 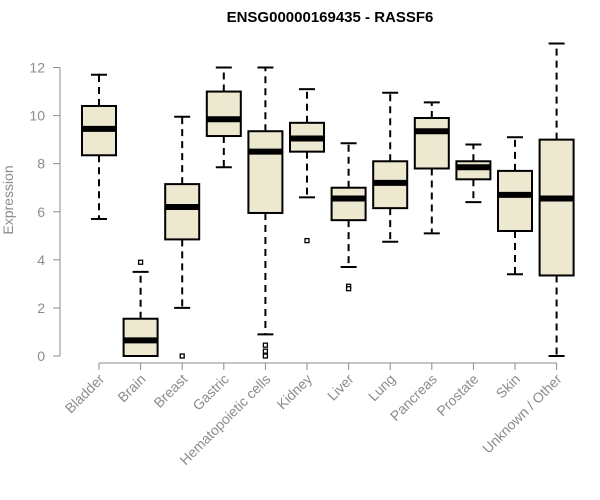 I want to click on box-prostate, so click(x=473, y=173).